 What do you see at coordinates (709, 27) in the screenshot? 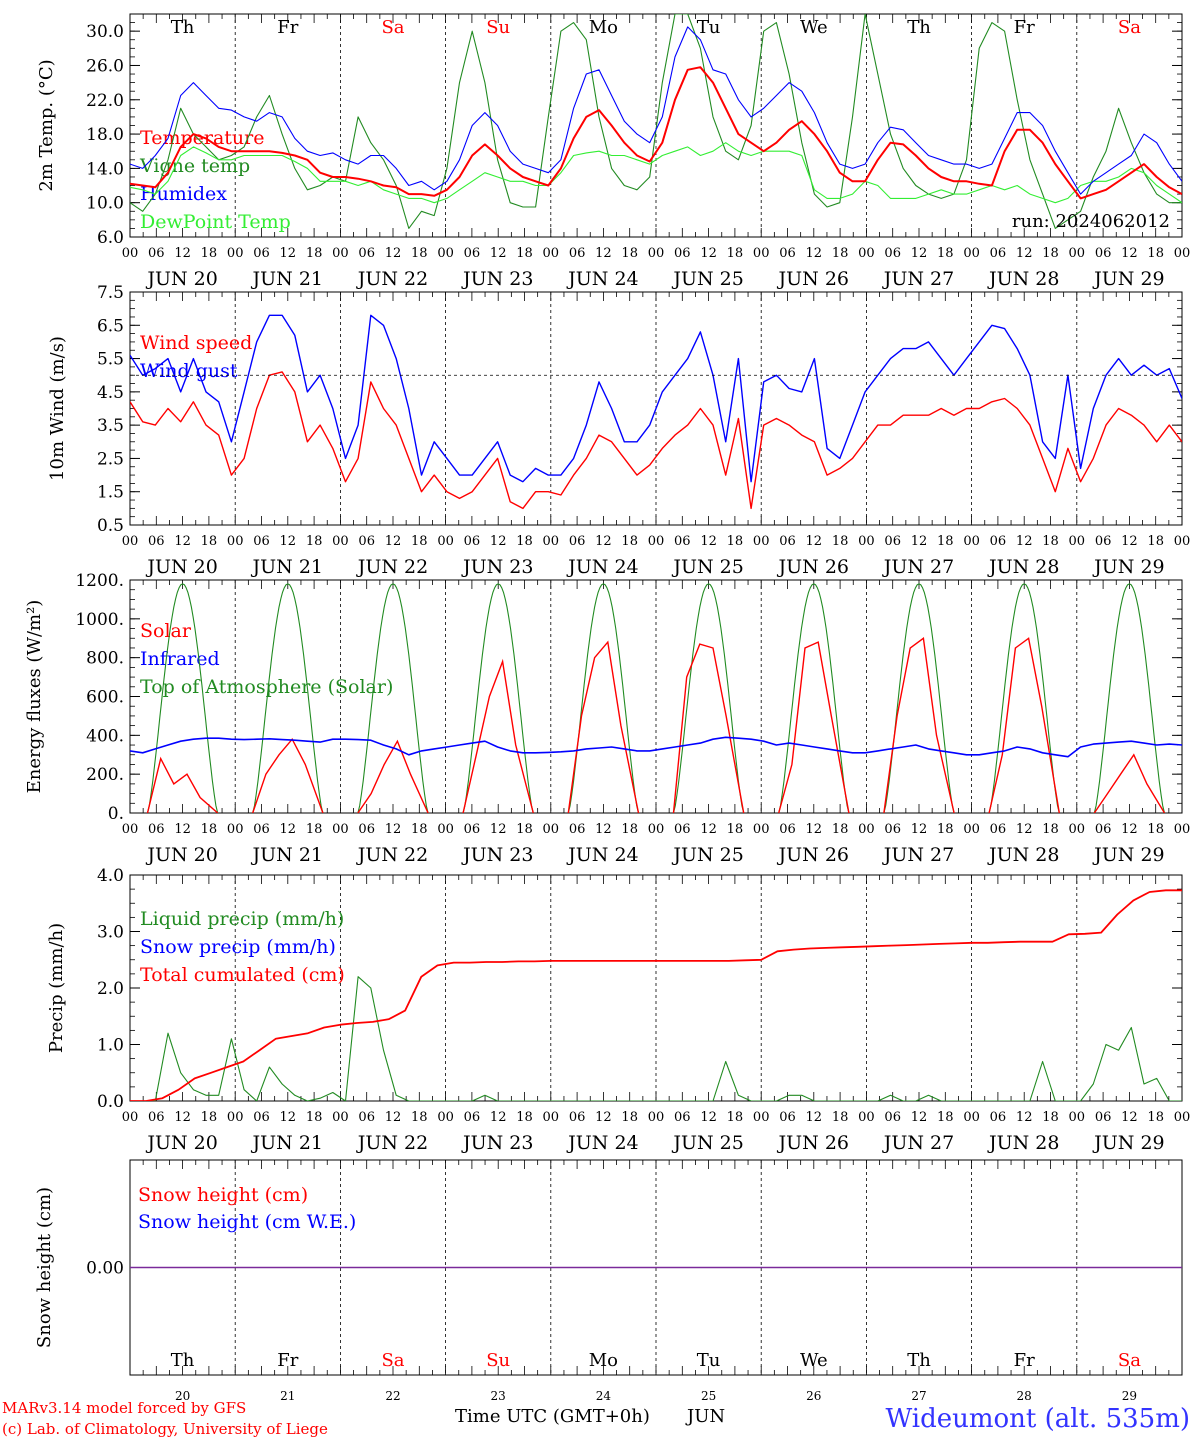
I see `weekday-label: Tu` at bounding box center [709, 27].